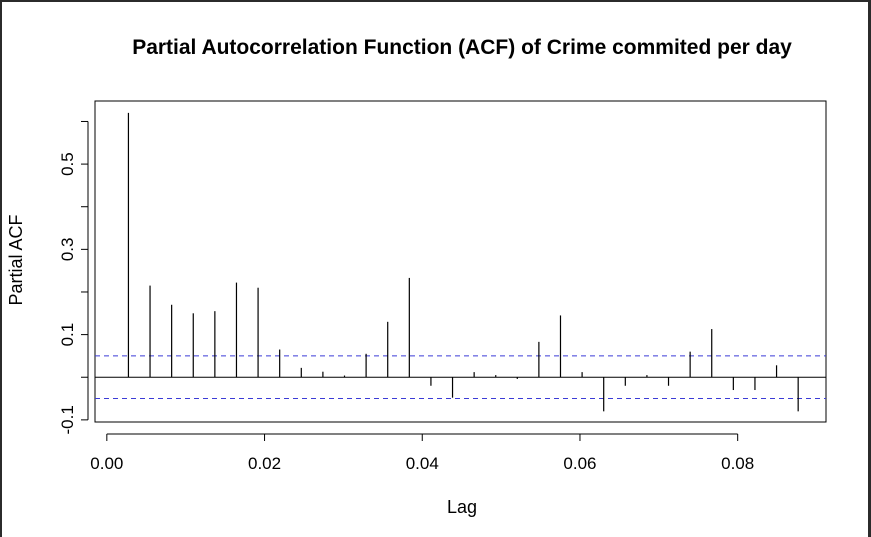 The image size is (871, 537). What do you see at coordinates (422, 463) in the screenshot?
I see `x-tick-label: 0.04` at bounding box center [422, 463].